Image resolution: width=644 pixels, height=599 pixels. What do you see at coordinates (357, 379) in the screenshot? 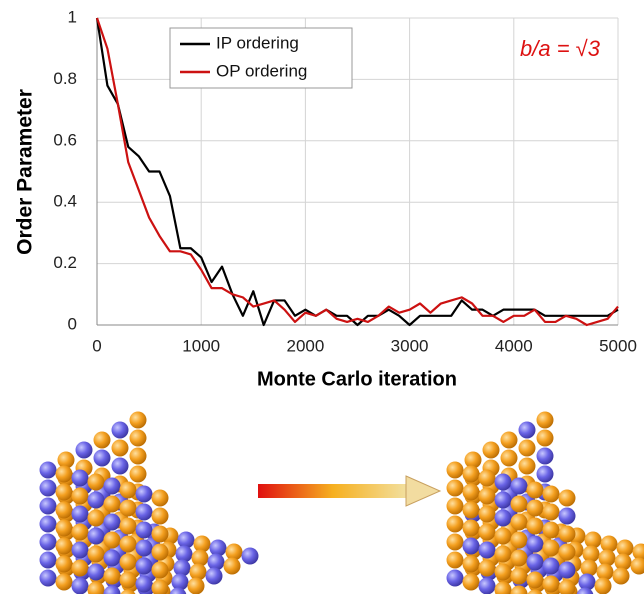
I see `x-axis-title: Monte Carlo iteration` at bounding box center [357, 379].